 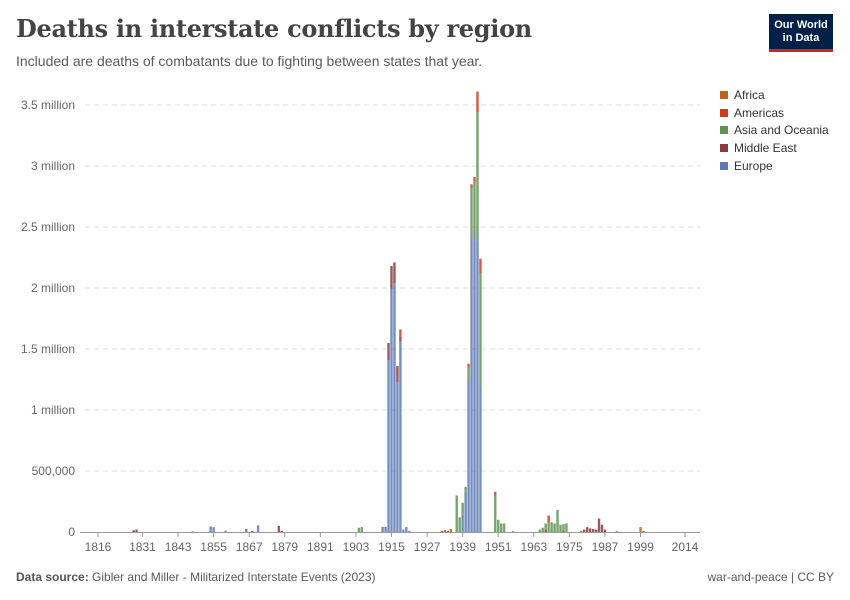 I want to click on bar-1942-americas, so click(x=471, y=186).